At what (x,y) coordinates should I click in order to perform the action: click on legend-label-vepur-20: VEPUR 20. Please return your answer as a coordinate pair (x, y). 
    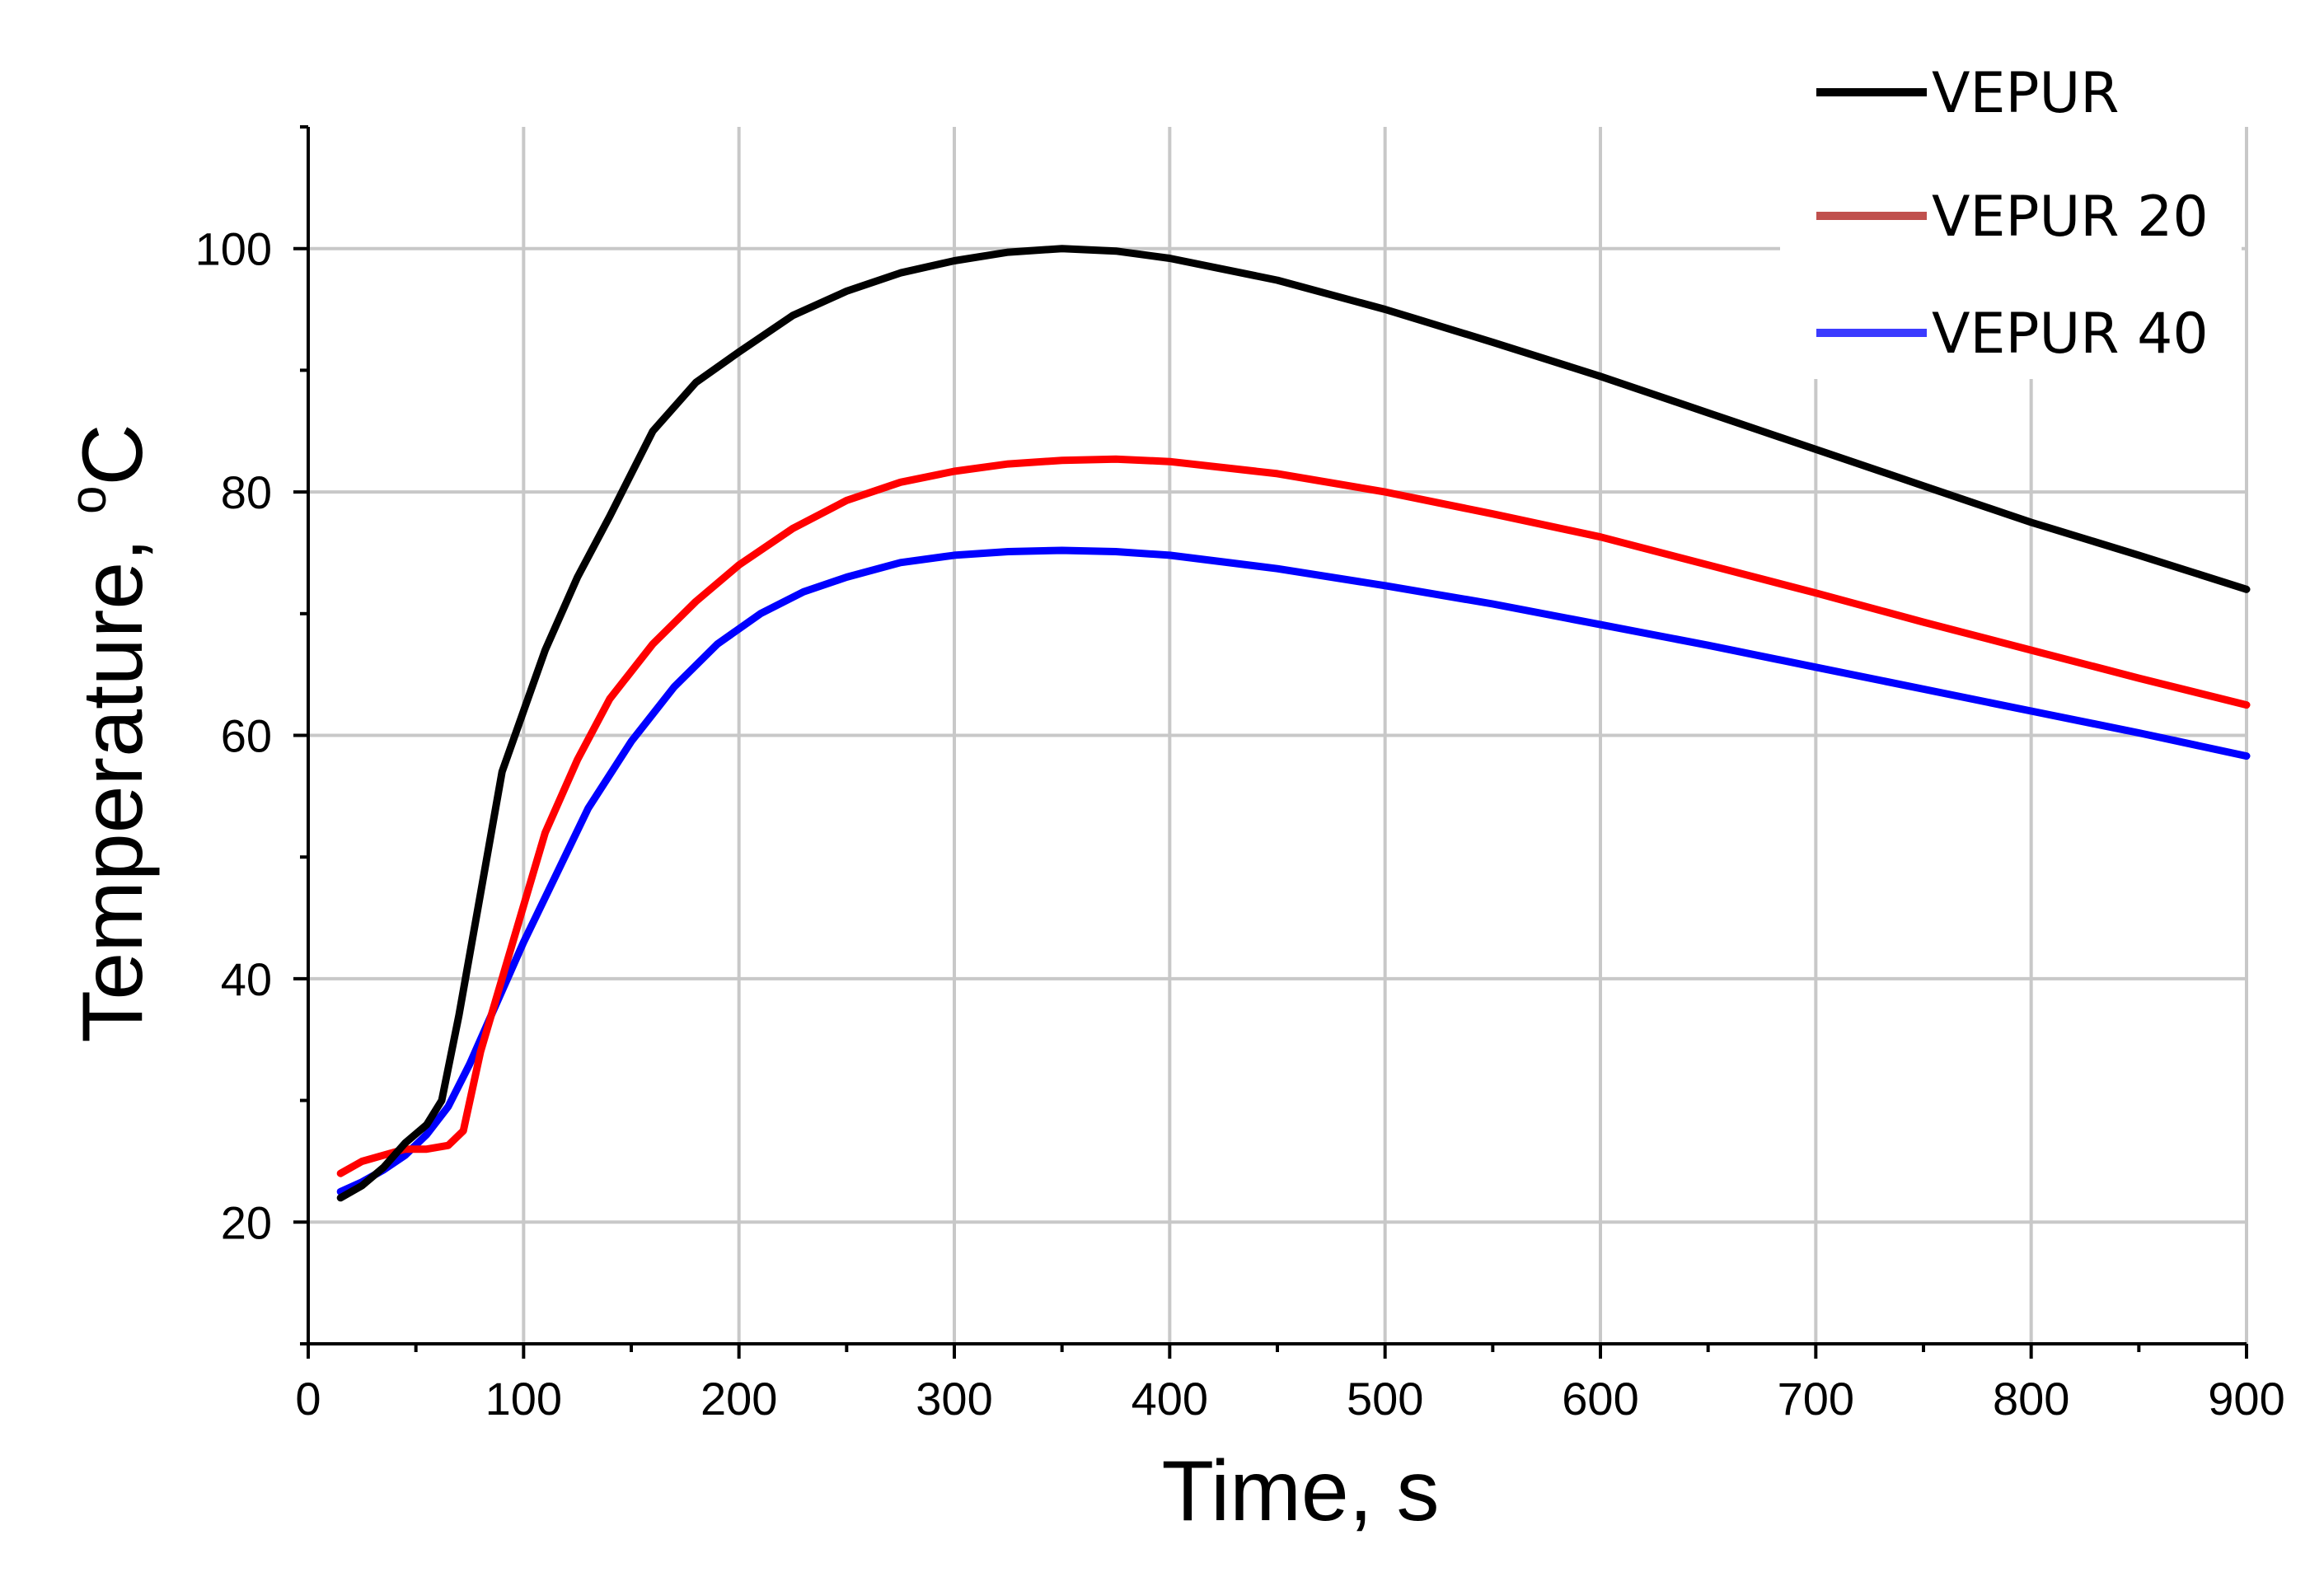
    Looking at the image, I should click on (2070, 217).